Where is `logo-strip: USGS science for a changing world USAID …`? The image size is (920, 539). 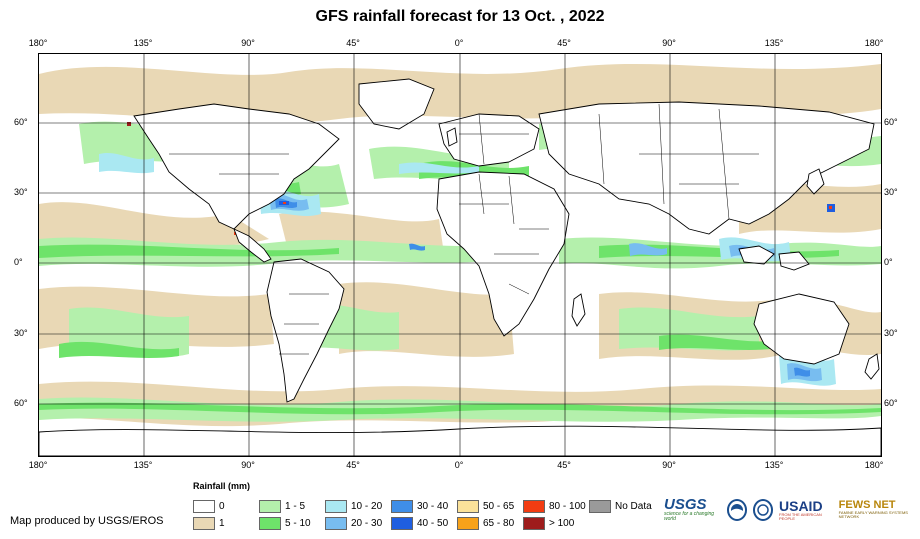
logo-strip: USGS science for a changing world USAID … is located at coordinates (792, 509).